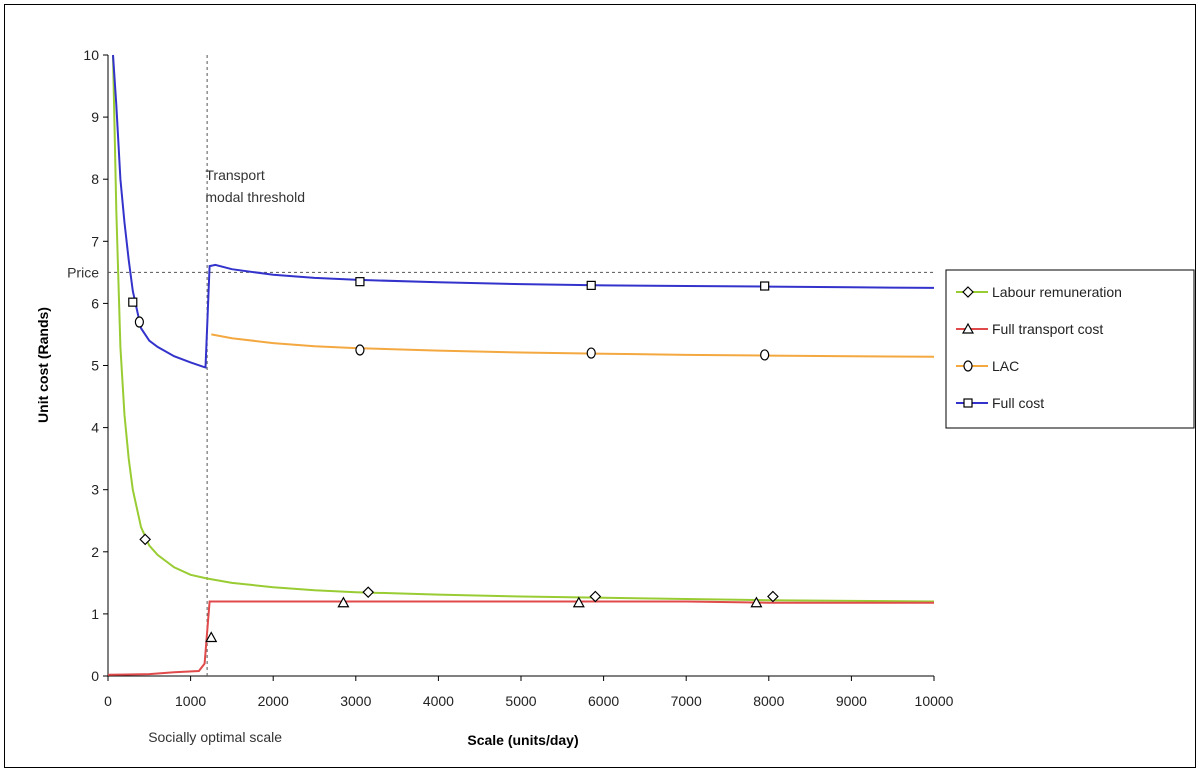  What do you see at coordinates (91, 55) in the screenshot?
I see `y-tick-label: 10` at bounding box center [91, 55].